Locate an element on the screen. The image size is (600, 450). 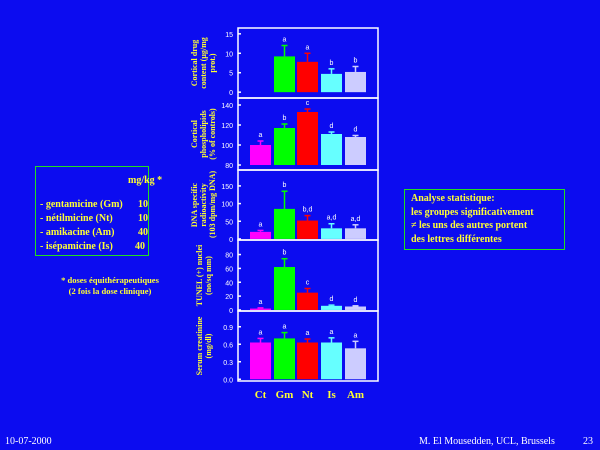
stats-line: des lettres différentes is located at coordinates (456, 239).